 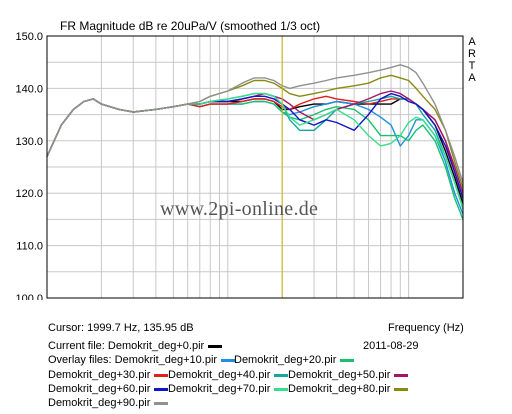 I want to click on y-tick-label-100: 100.0, so click(x=29, y=296).